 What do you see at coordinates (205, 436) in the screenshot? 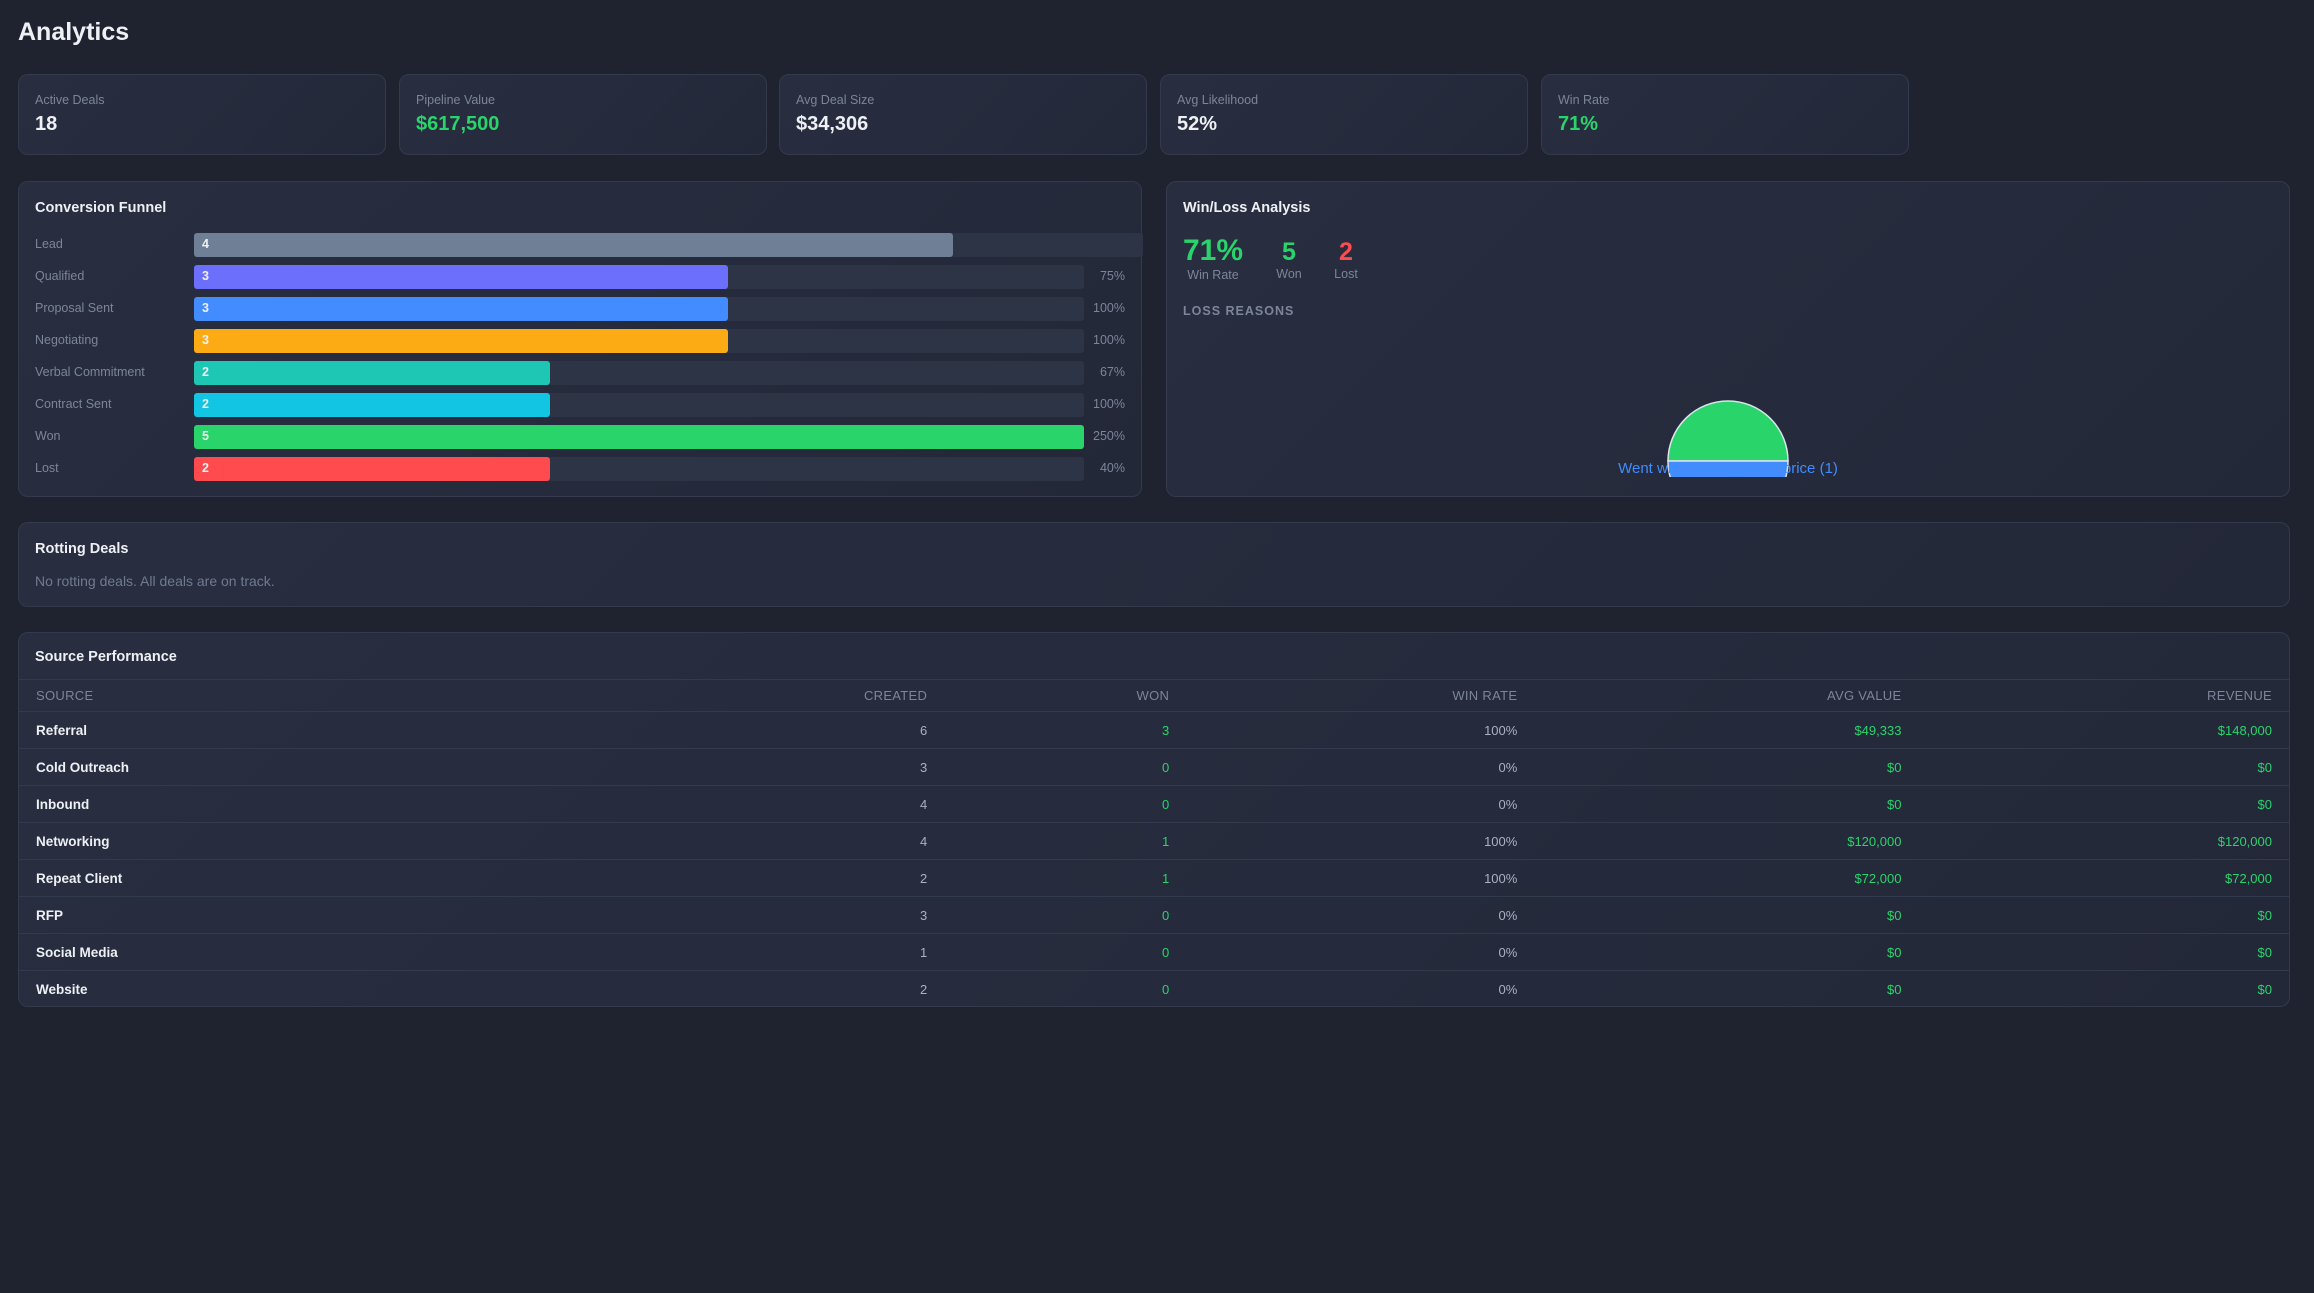
I see `funnel-count: 5` at bounding box center [205, 436].